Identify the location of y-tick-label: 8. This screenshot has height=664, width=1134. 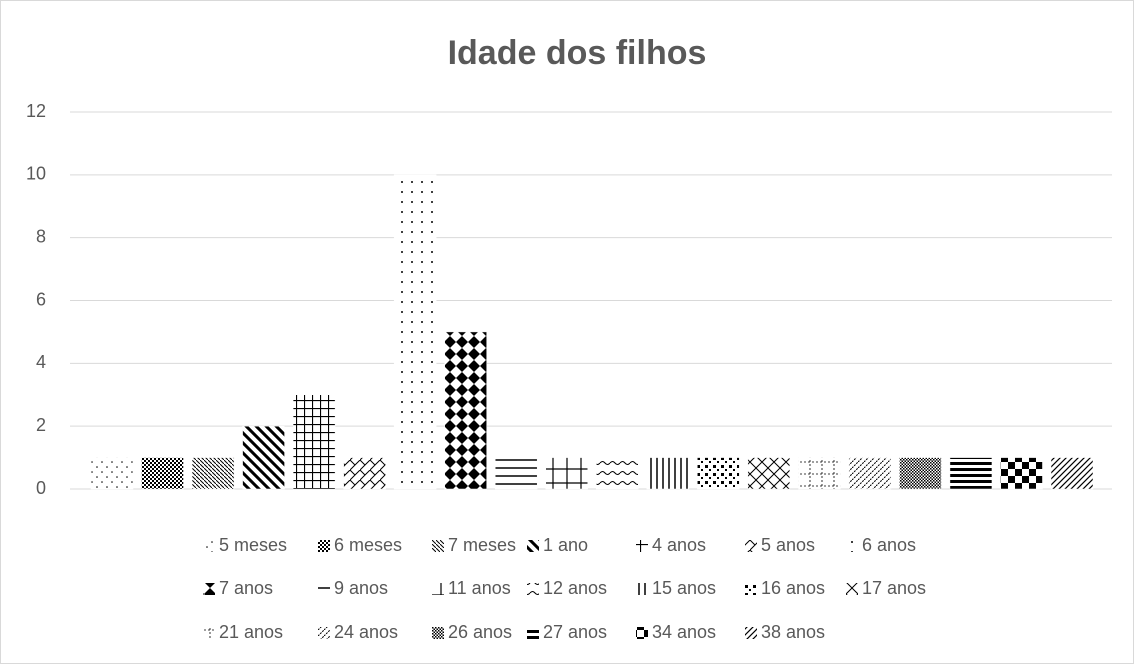
(41, 236).